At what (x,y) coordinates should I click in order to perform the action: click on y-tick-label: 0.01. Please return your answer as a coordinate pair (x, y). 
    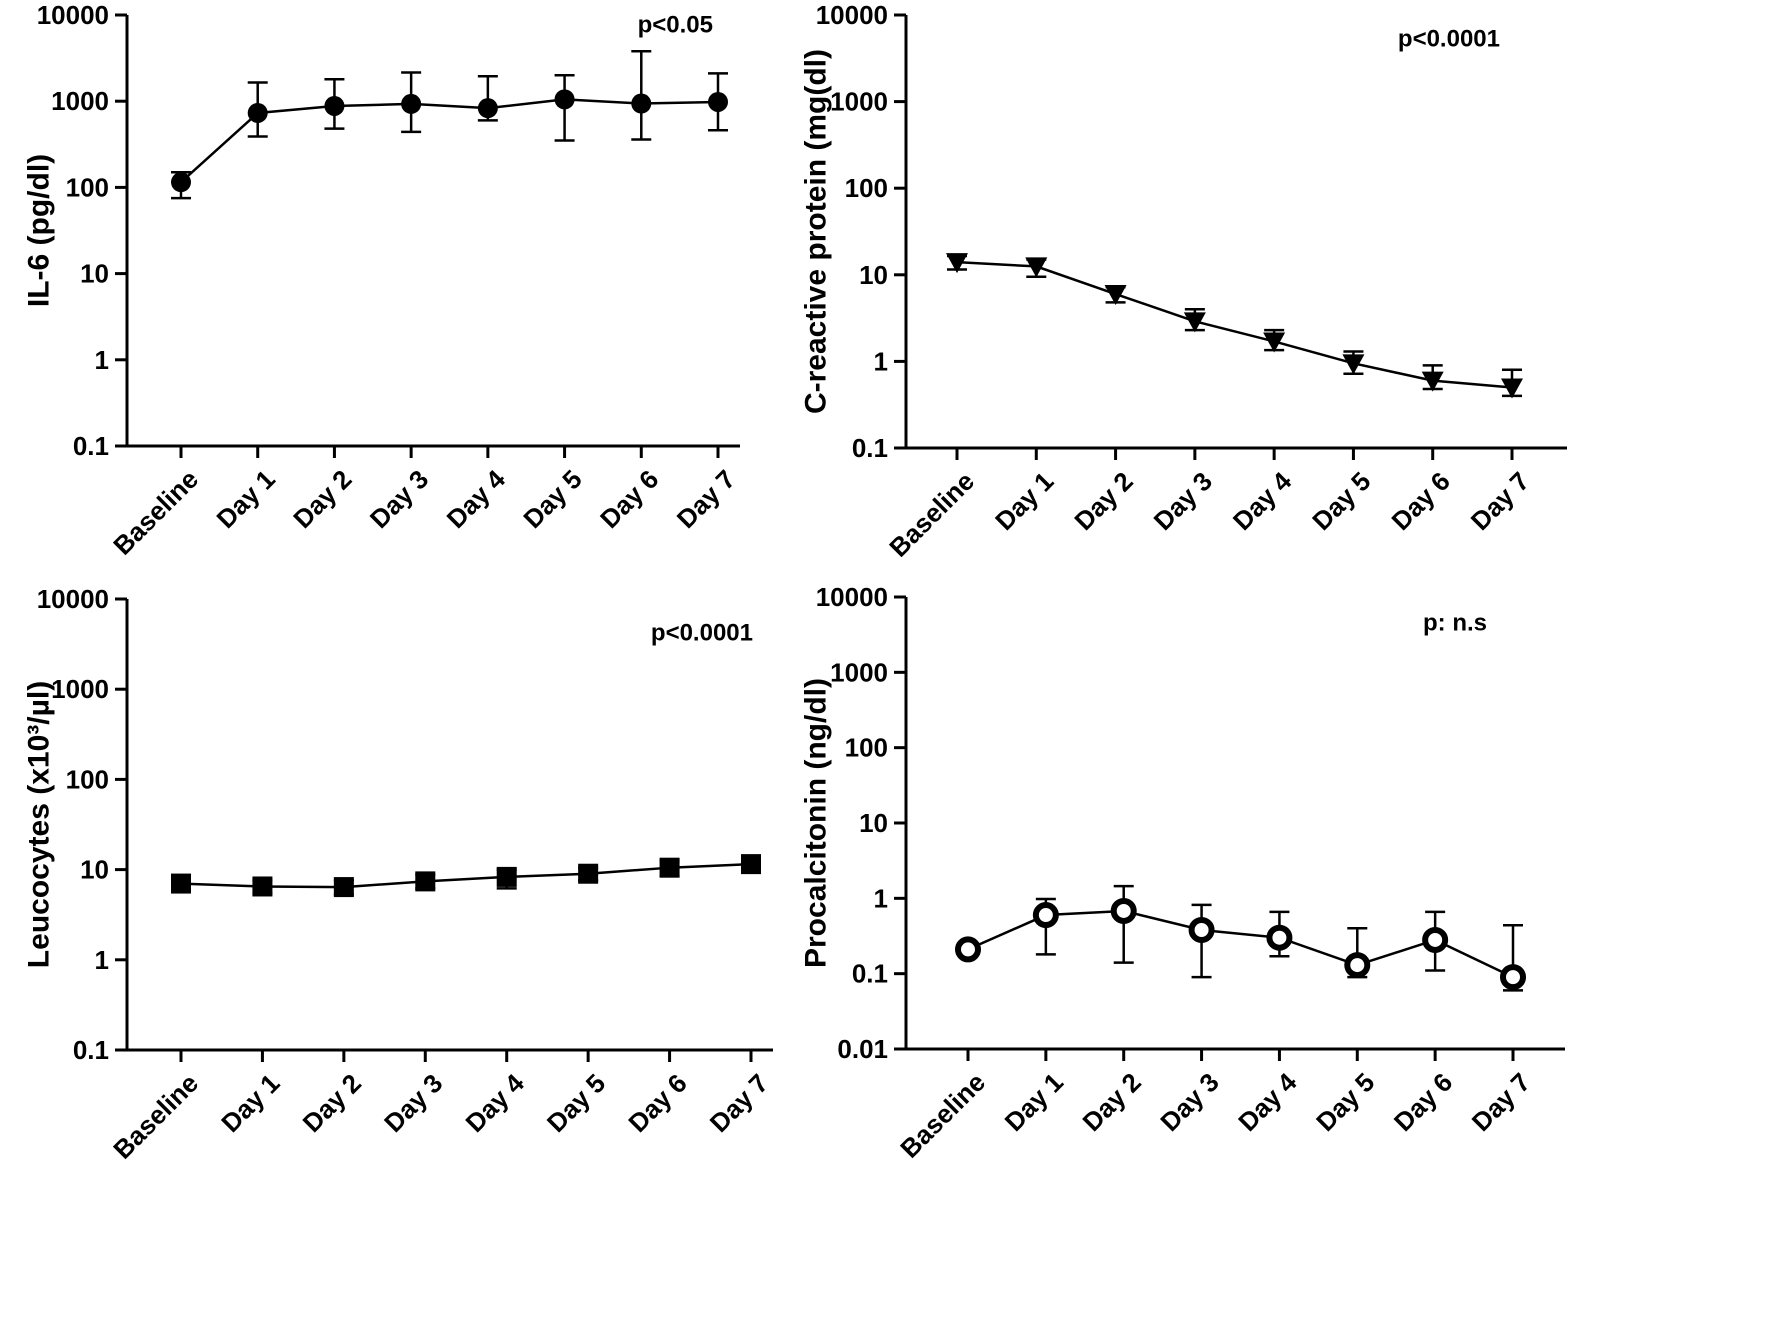
    Looking at the image, I should click on (862, 1049).